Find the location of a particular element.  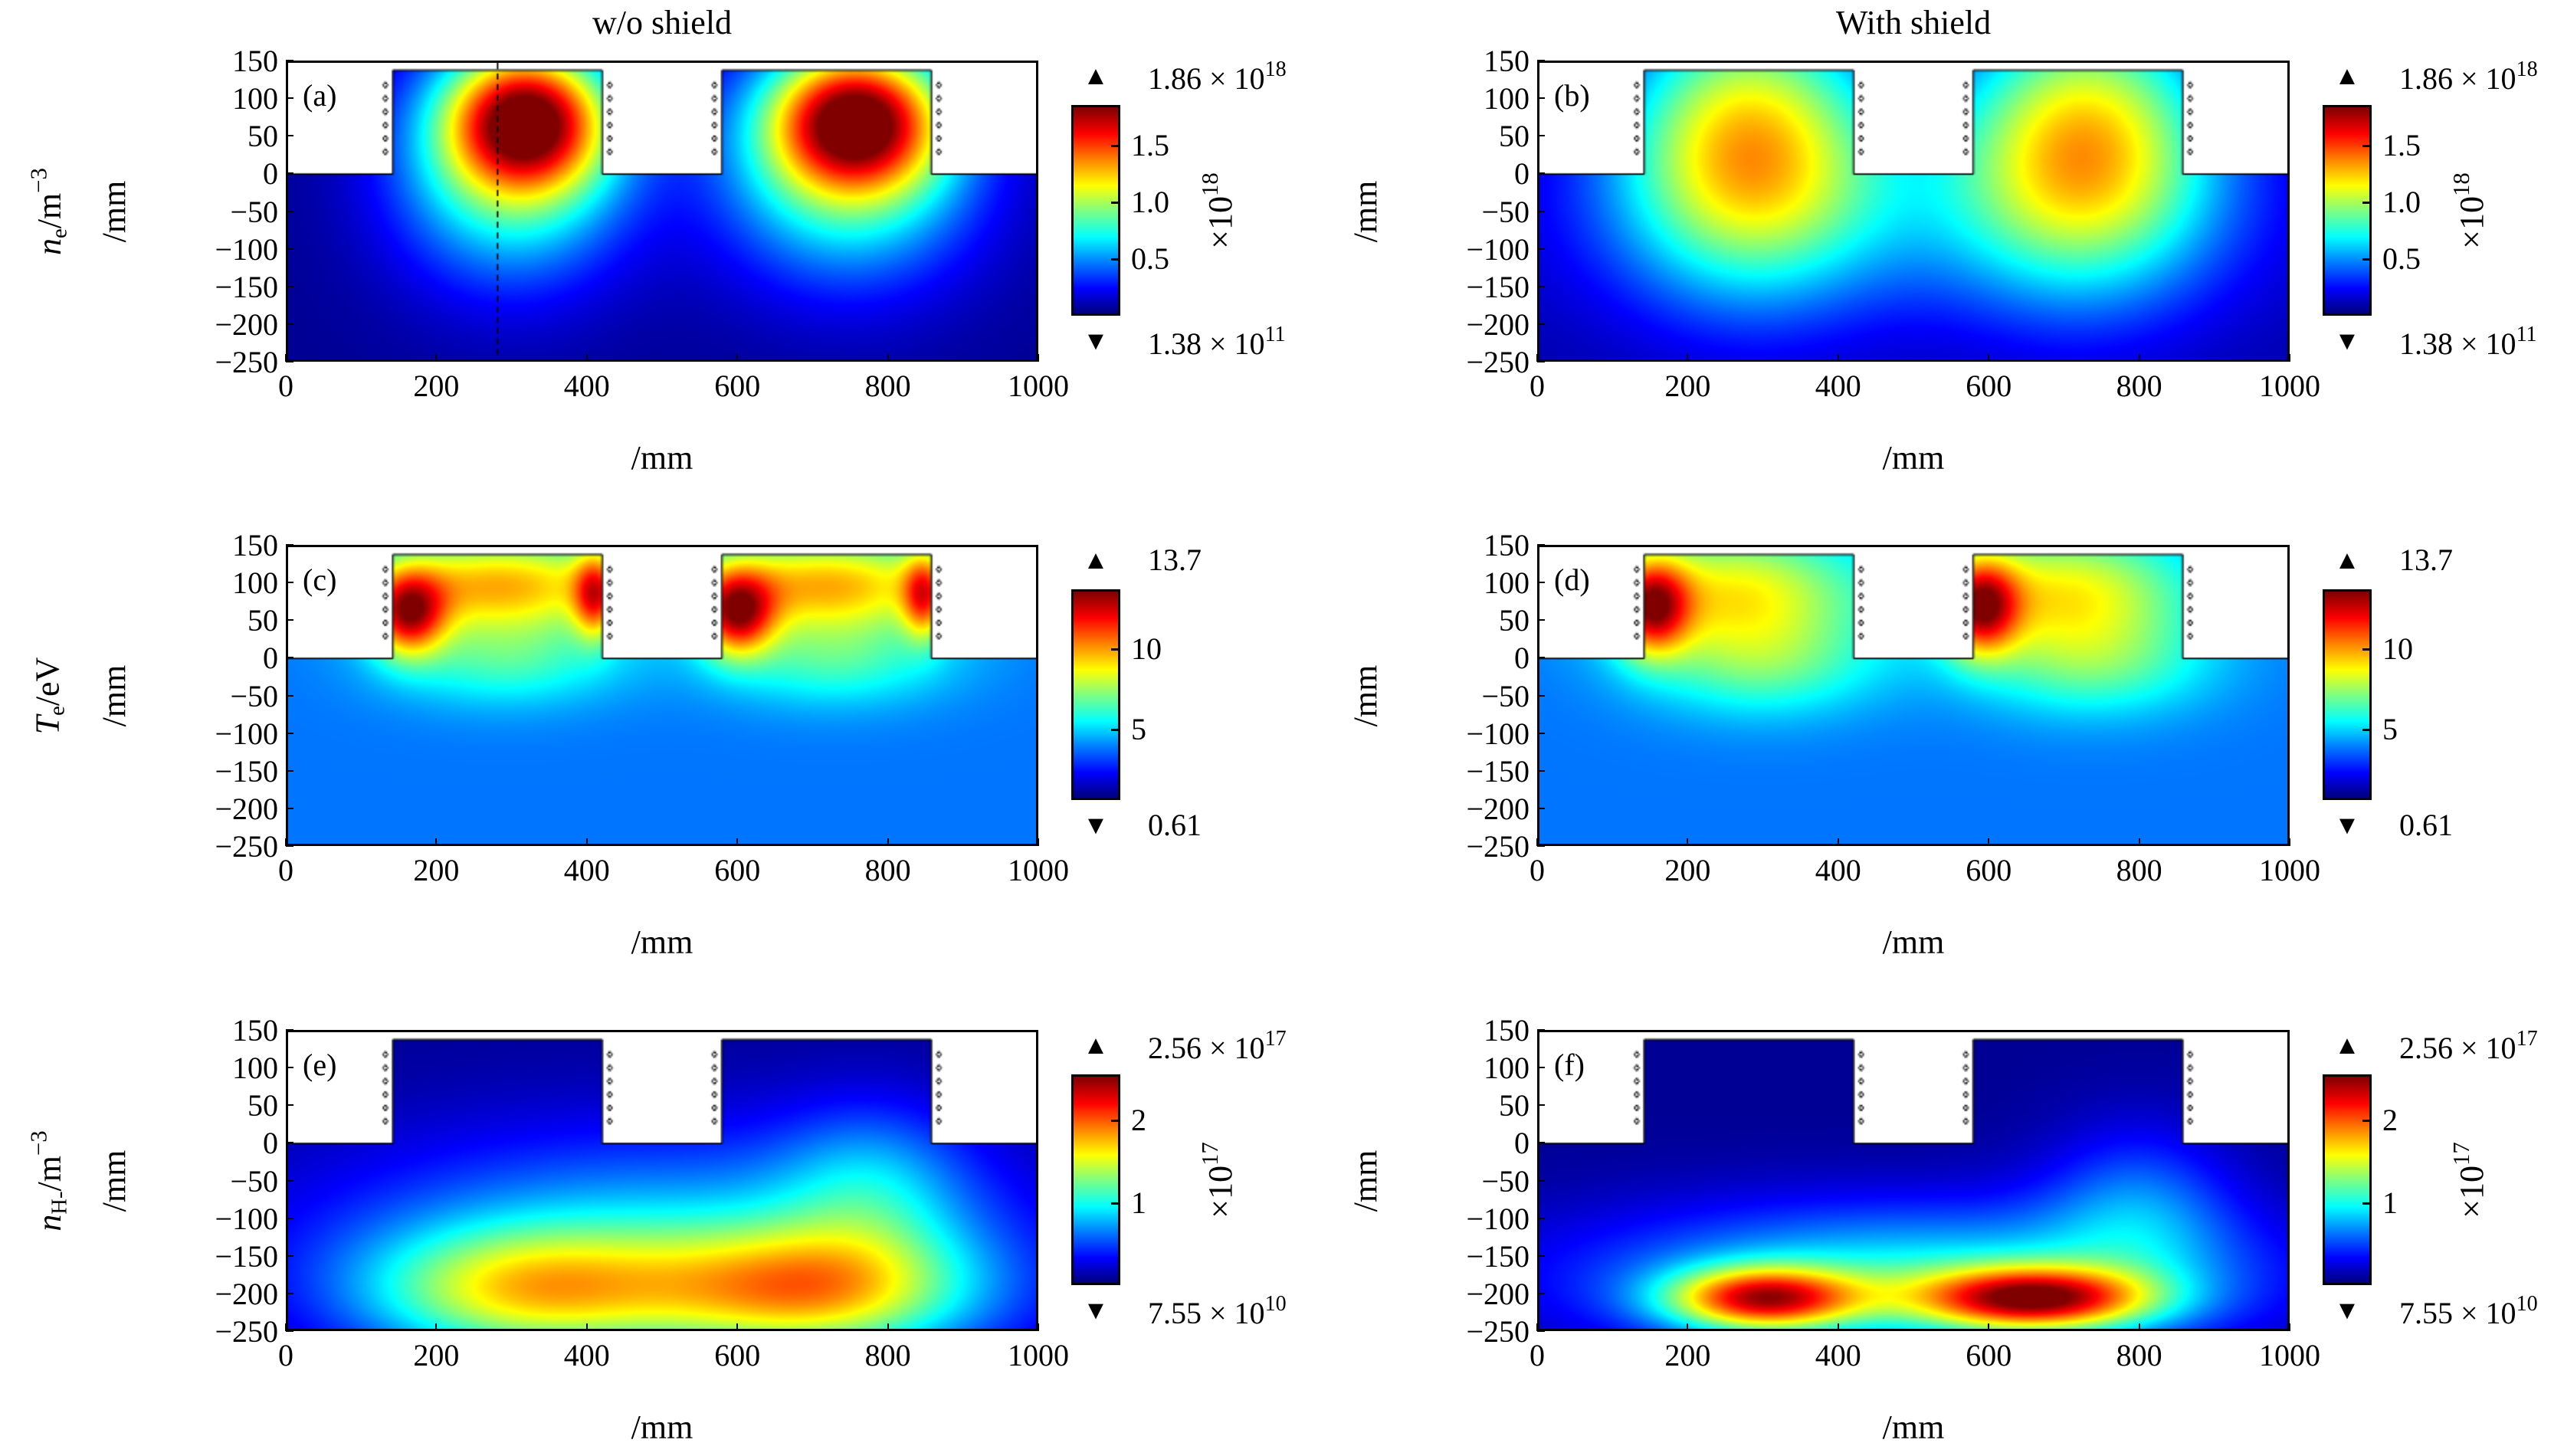

row-quantity-label: nH-/m−3 is located at coordinates (48, 1180).